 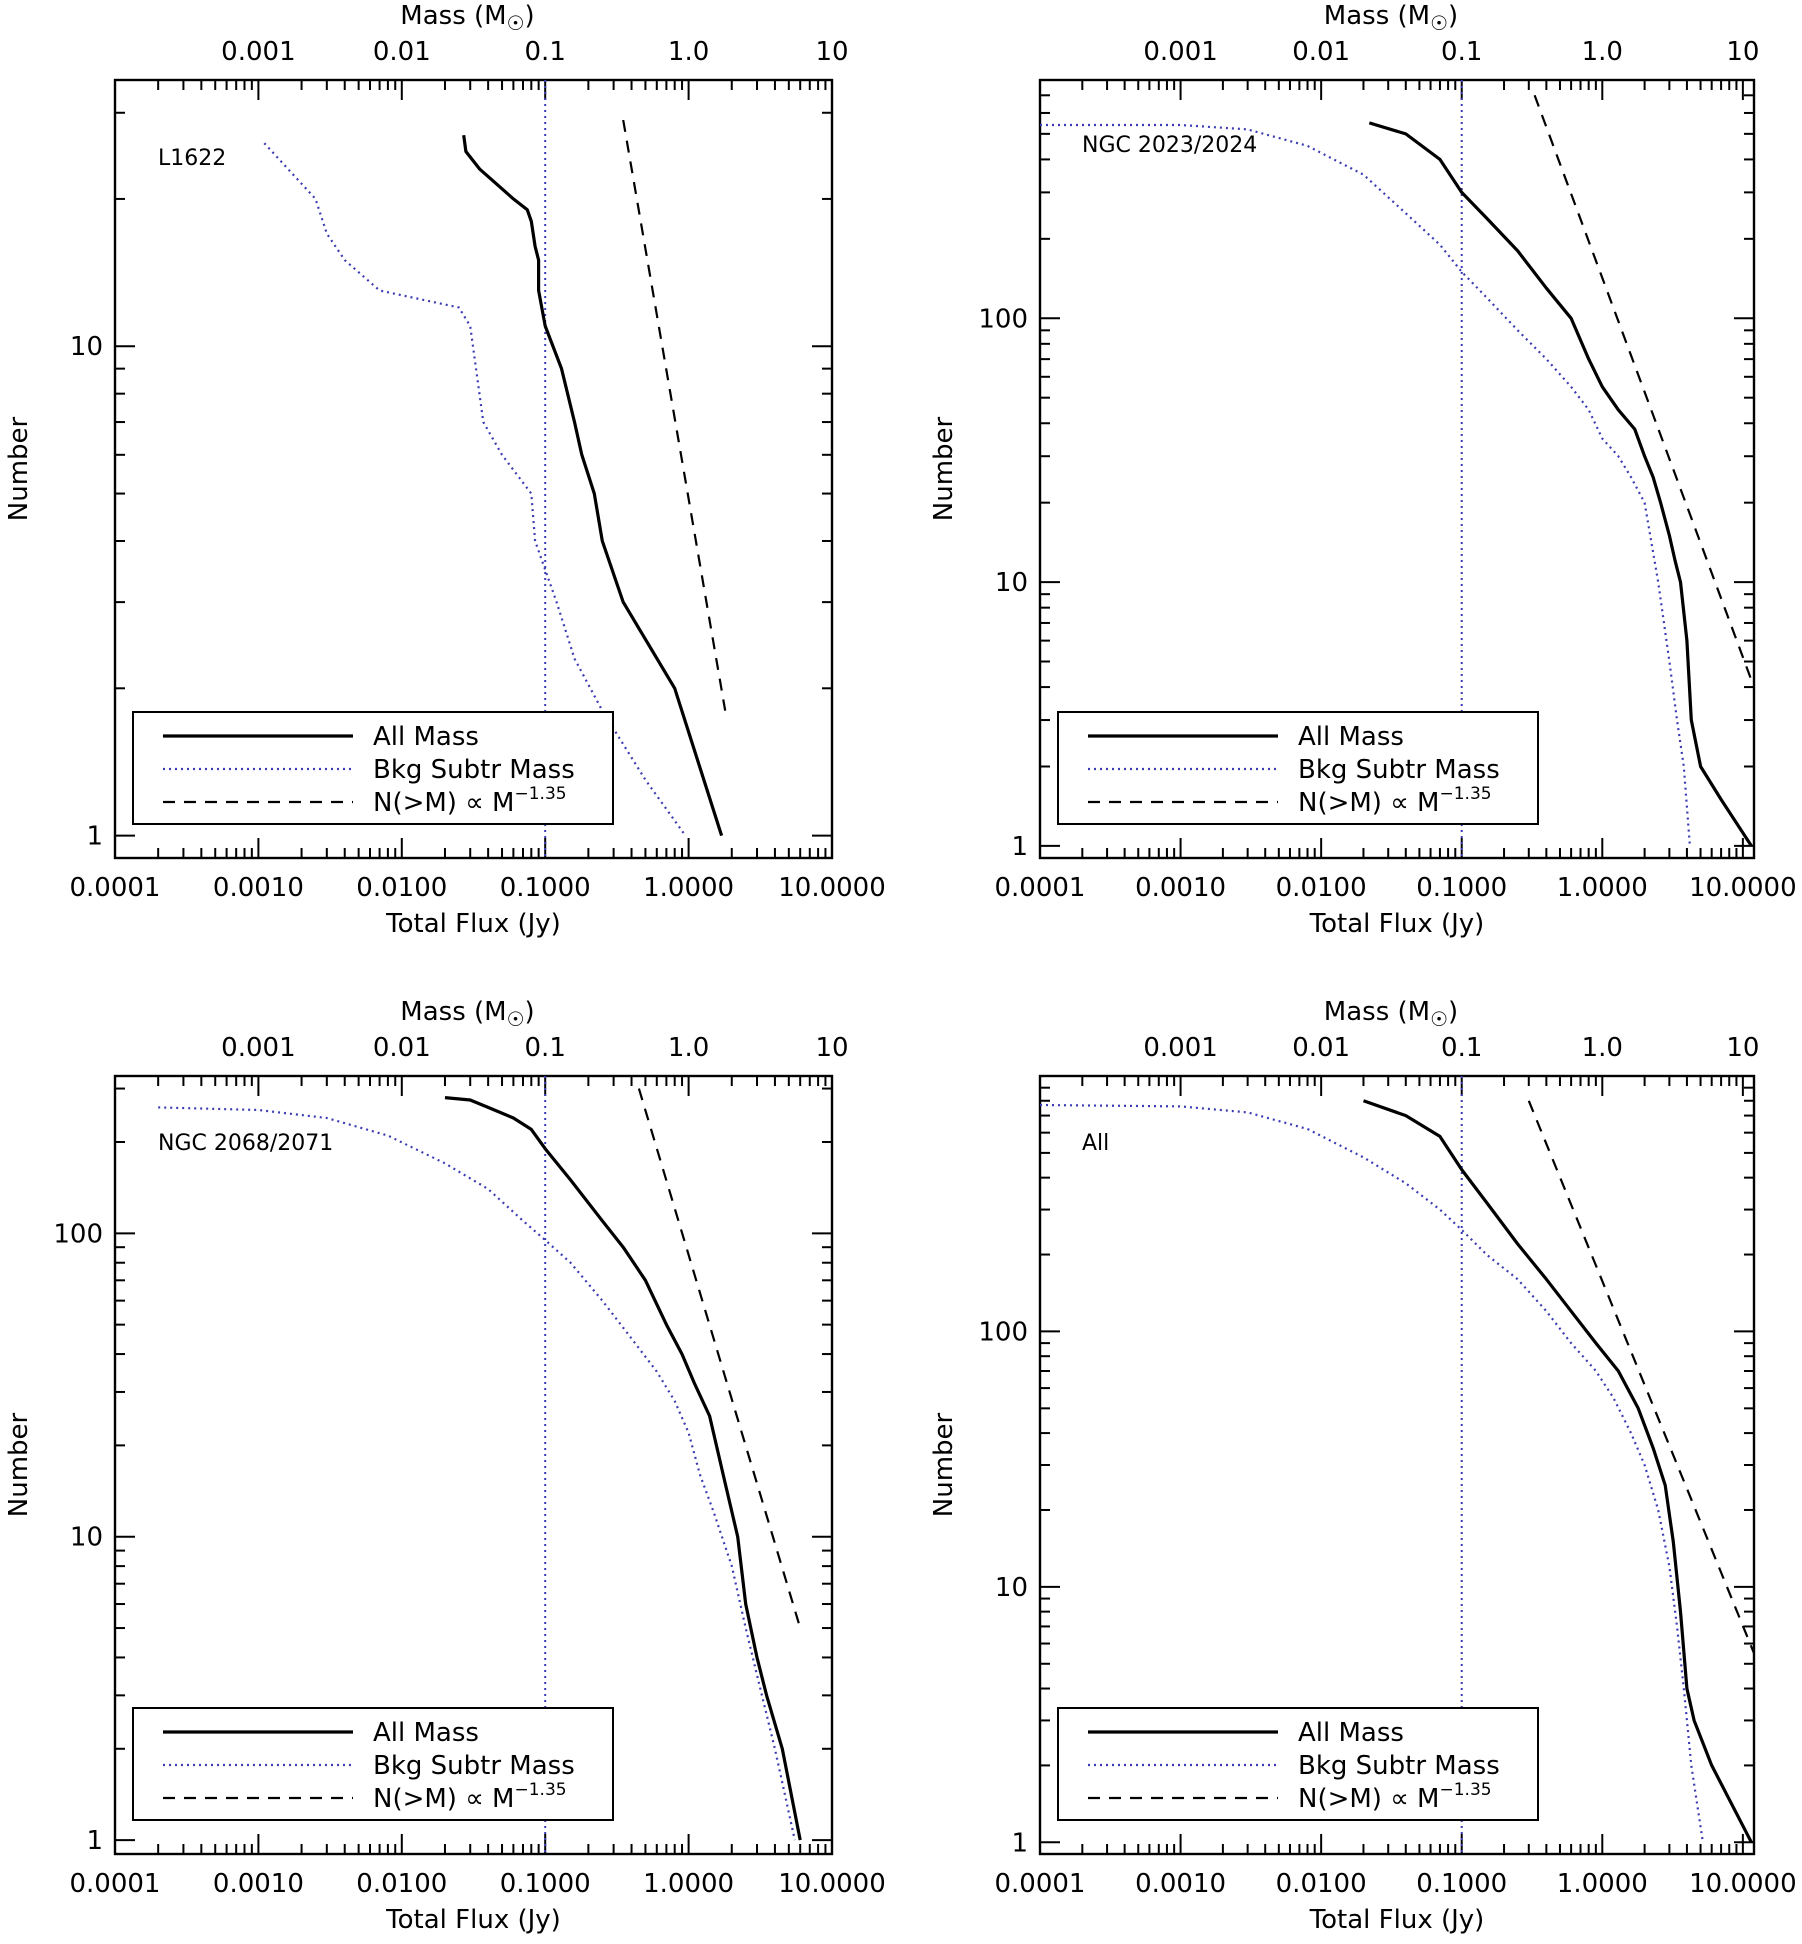 What do you see at coordinates (192, 158) in the screenshot?
I see `panel-label: L1622` at bounding box center [192, 158].